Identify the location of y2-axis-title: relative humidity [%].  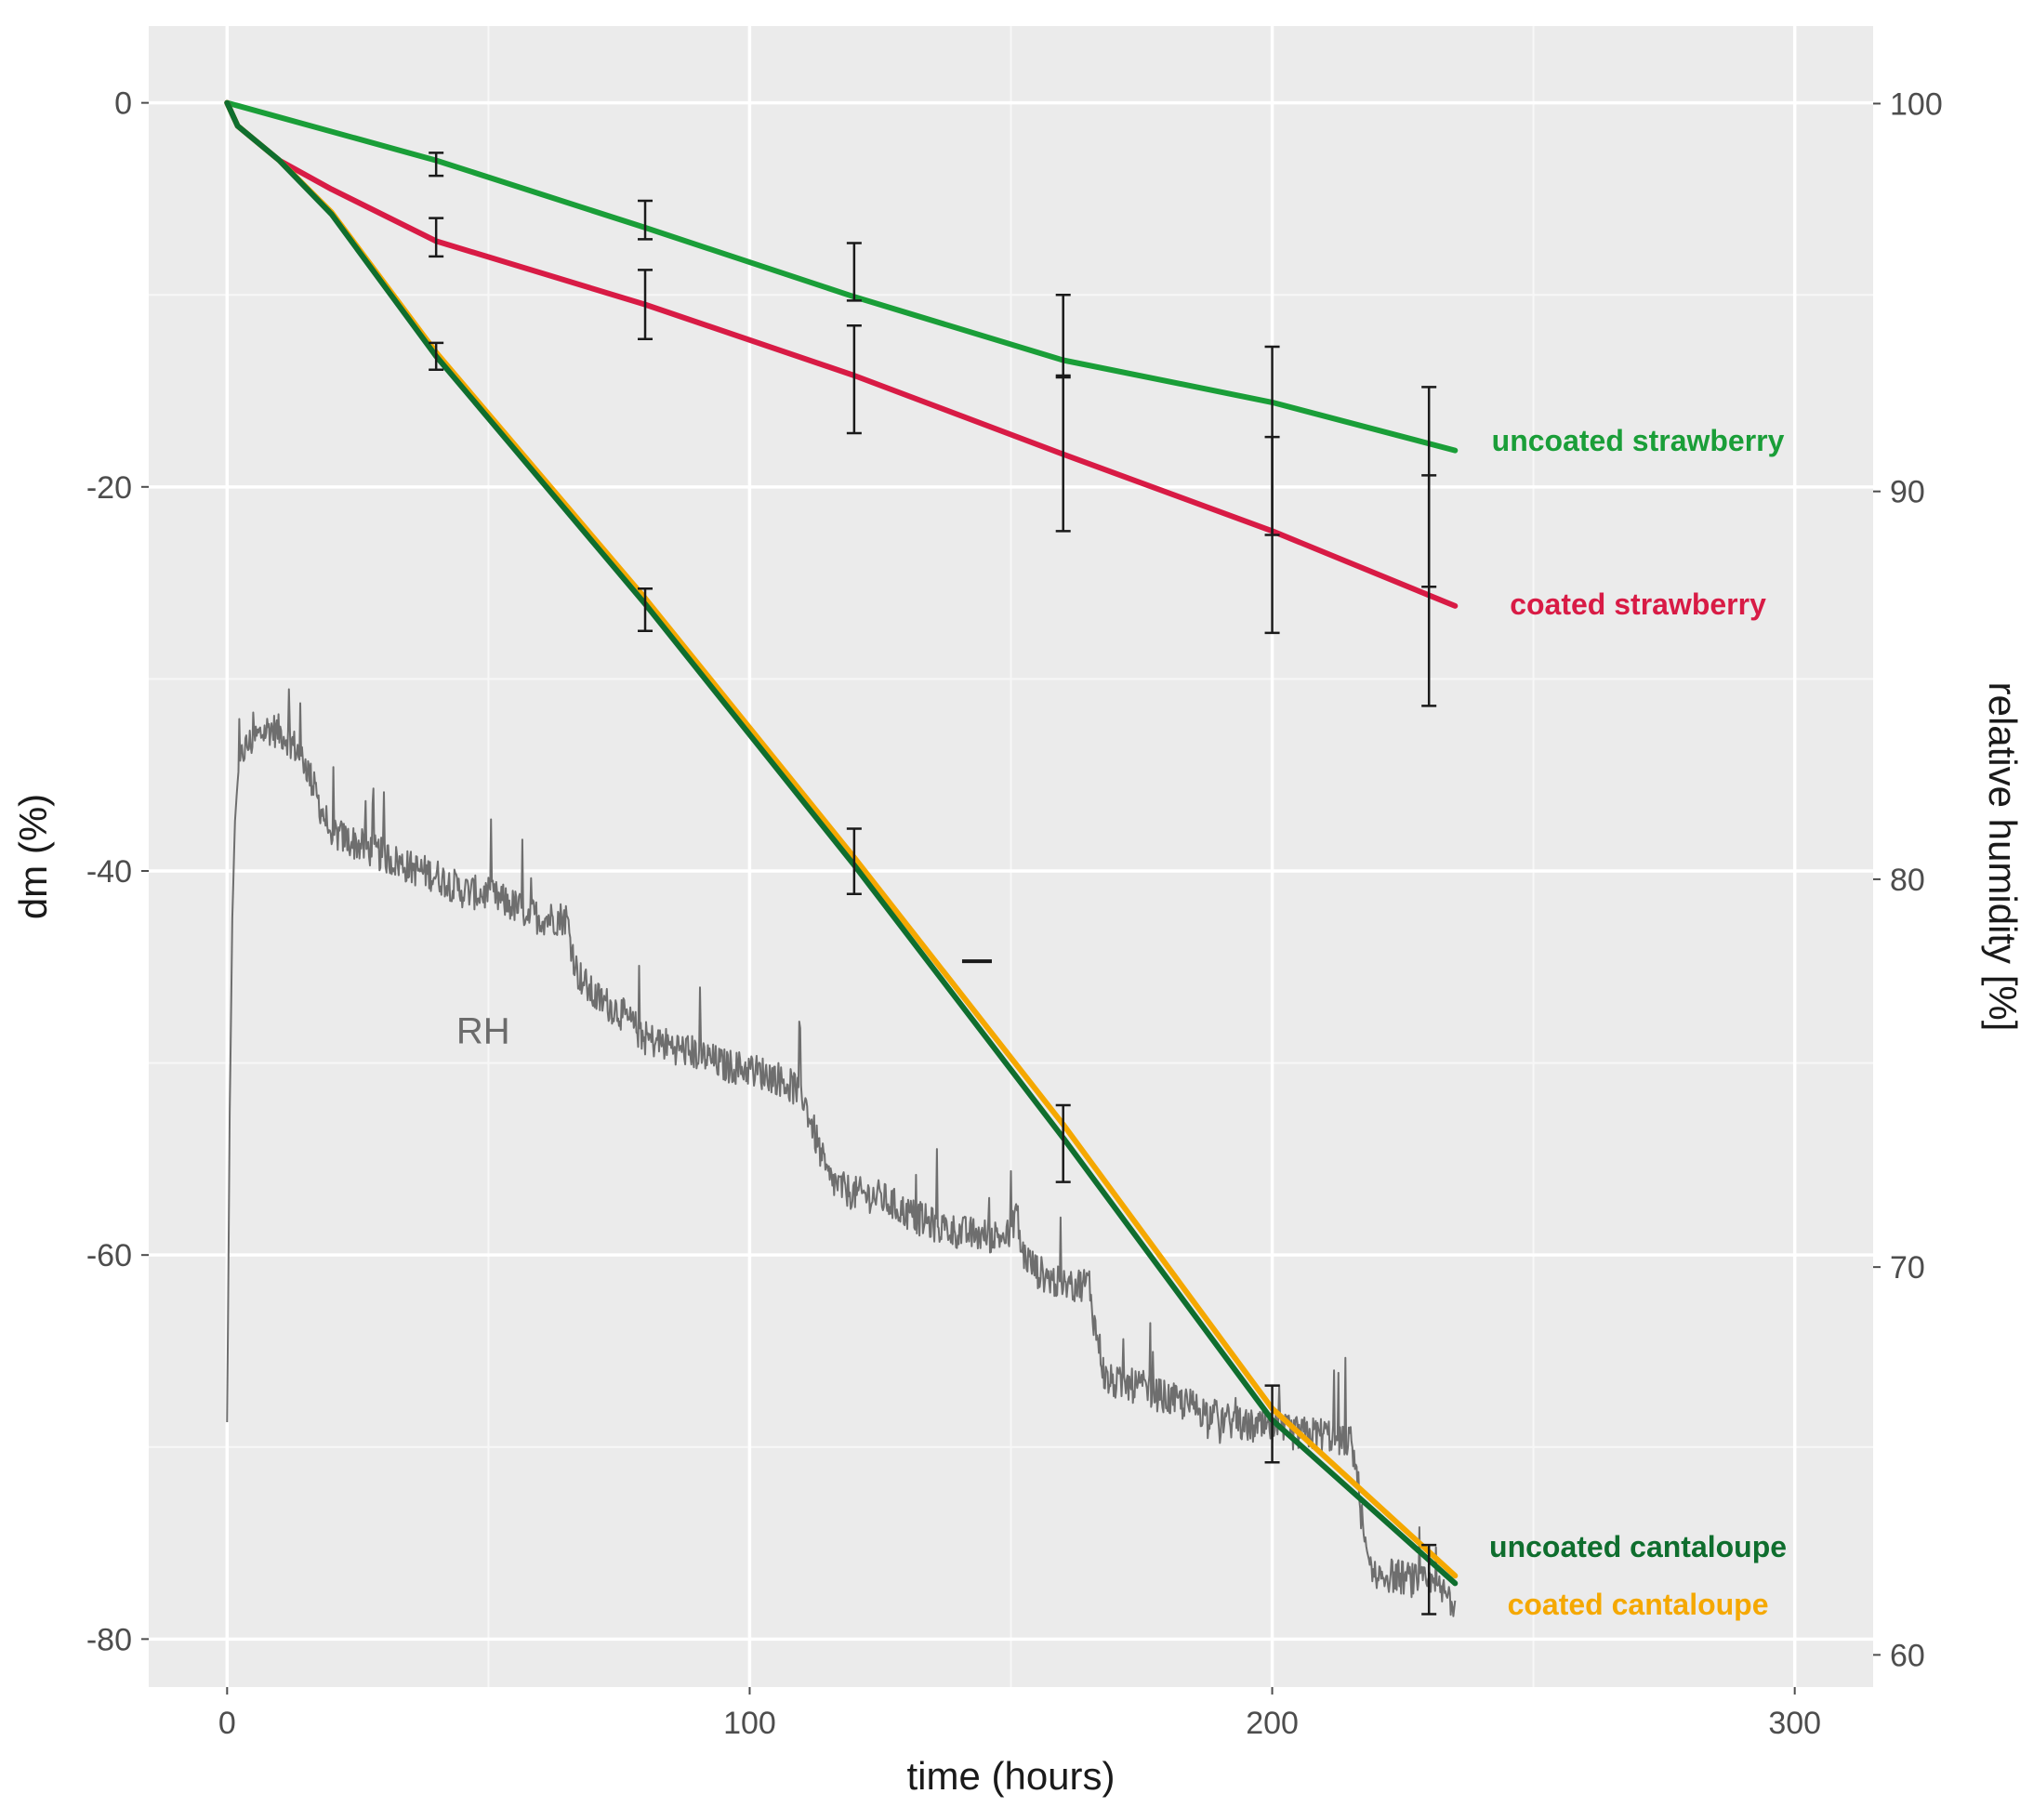
(2000, 857).